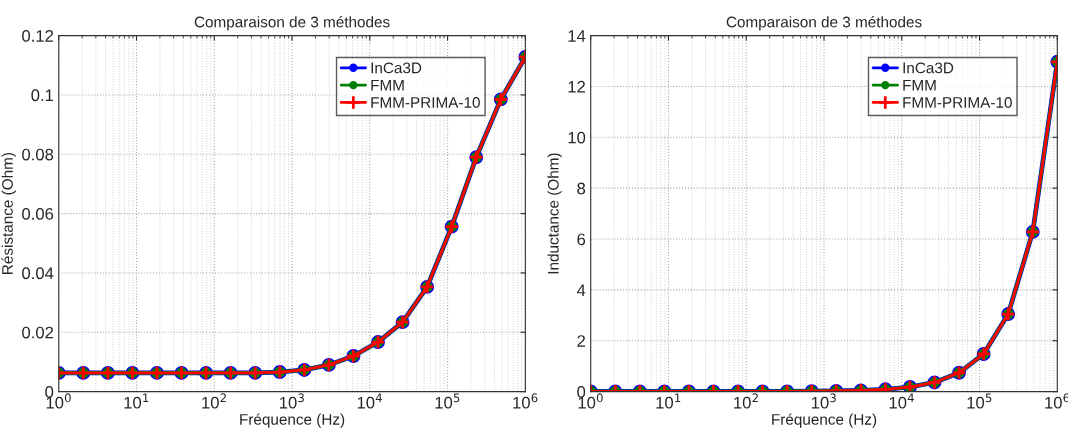 The width and height of the screenshot is (1068, 445). Describe the element at coordinates (576, 86) in the screenshot. I see `y-tick-label: 12` at that location.